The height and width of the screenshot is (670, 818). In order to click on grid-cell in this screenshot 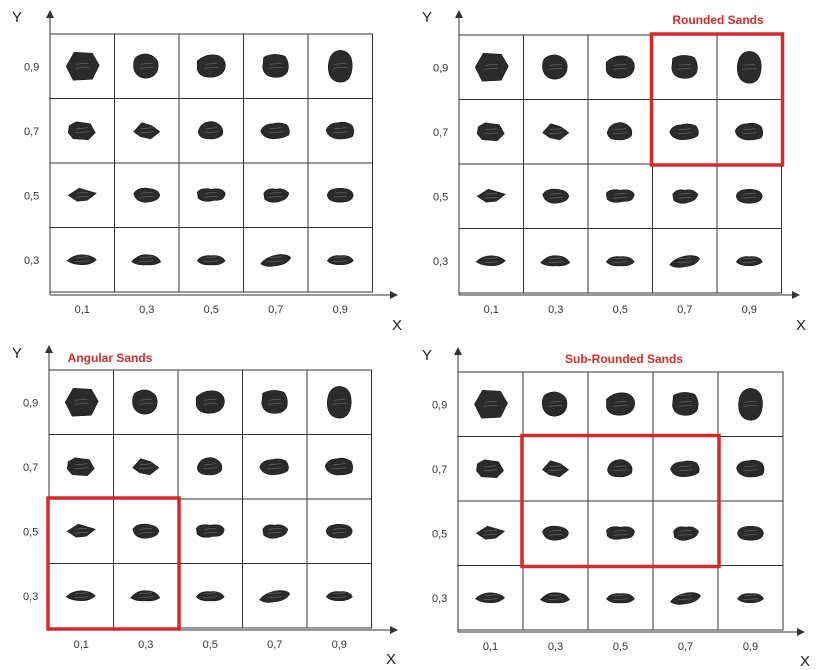, I will do `click(750, 598)`.